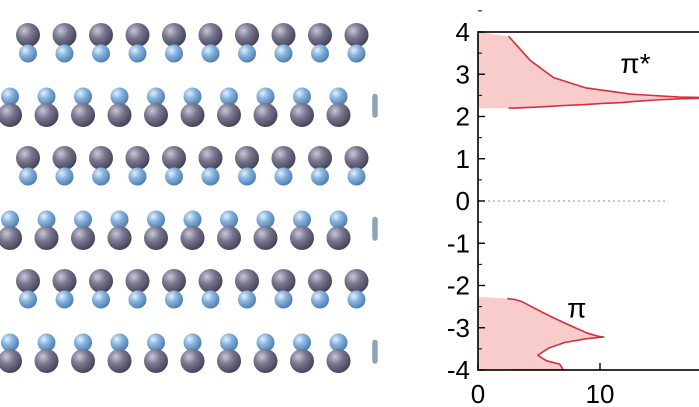  Describe the element at coordinates (463, 74) in the screenshot. I see `y-tick-label: 3` at that location.